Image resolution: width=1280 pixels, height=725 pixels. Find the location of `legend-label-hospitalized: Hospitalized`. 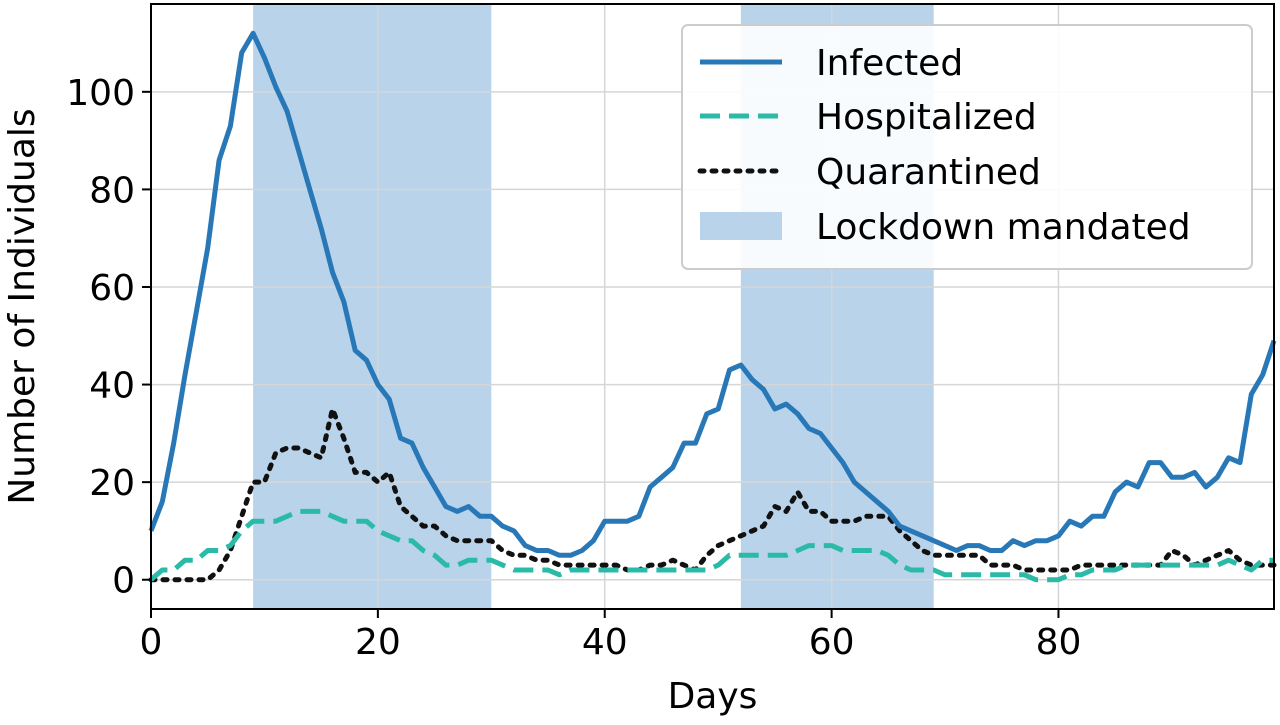

legend-label-hospitalized: Hospitalized is located at coordinates (926, 117).